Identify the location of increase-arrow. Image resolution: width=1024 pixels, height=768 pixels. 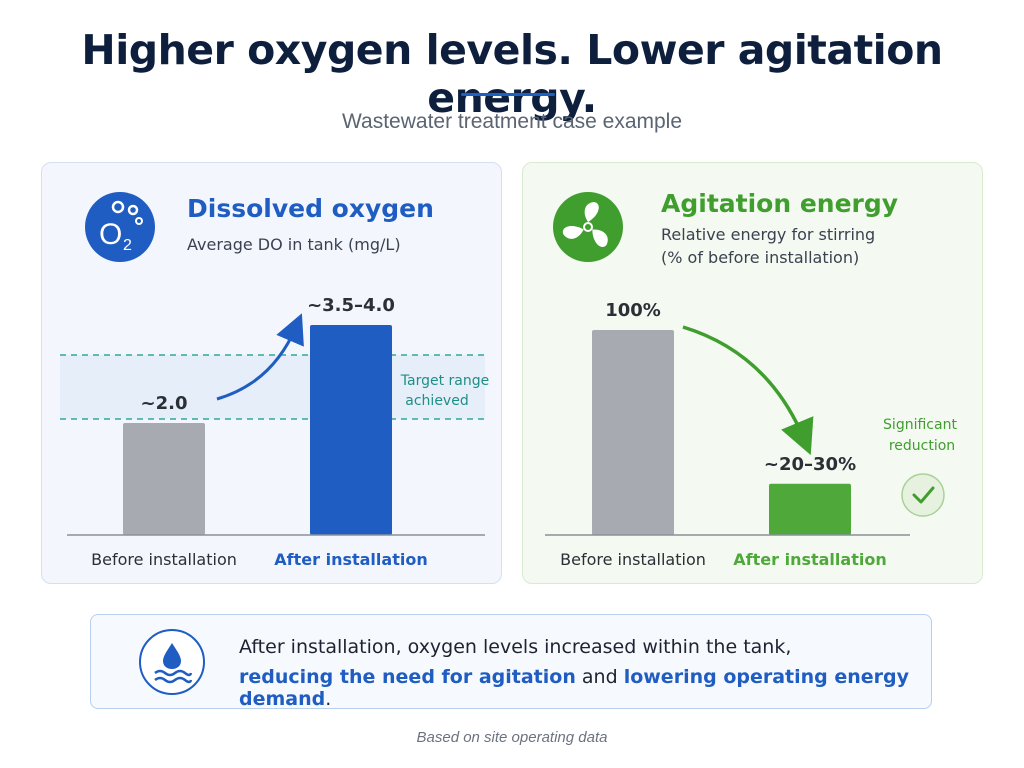
(260, 357).